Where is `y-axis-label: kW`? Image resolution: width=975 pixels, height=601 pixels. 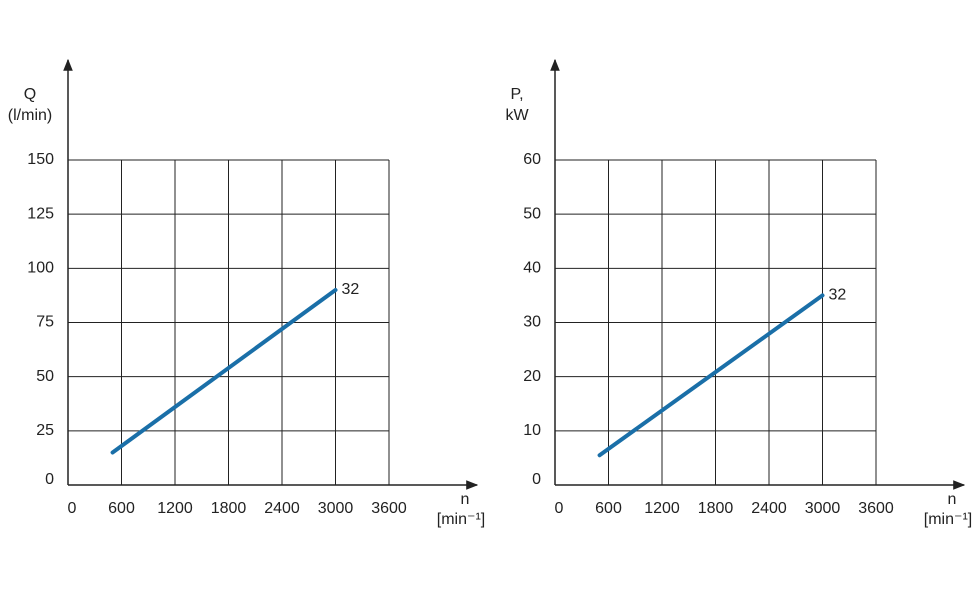
y-axis-label: kW is located at coordinates (517, 115).